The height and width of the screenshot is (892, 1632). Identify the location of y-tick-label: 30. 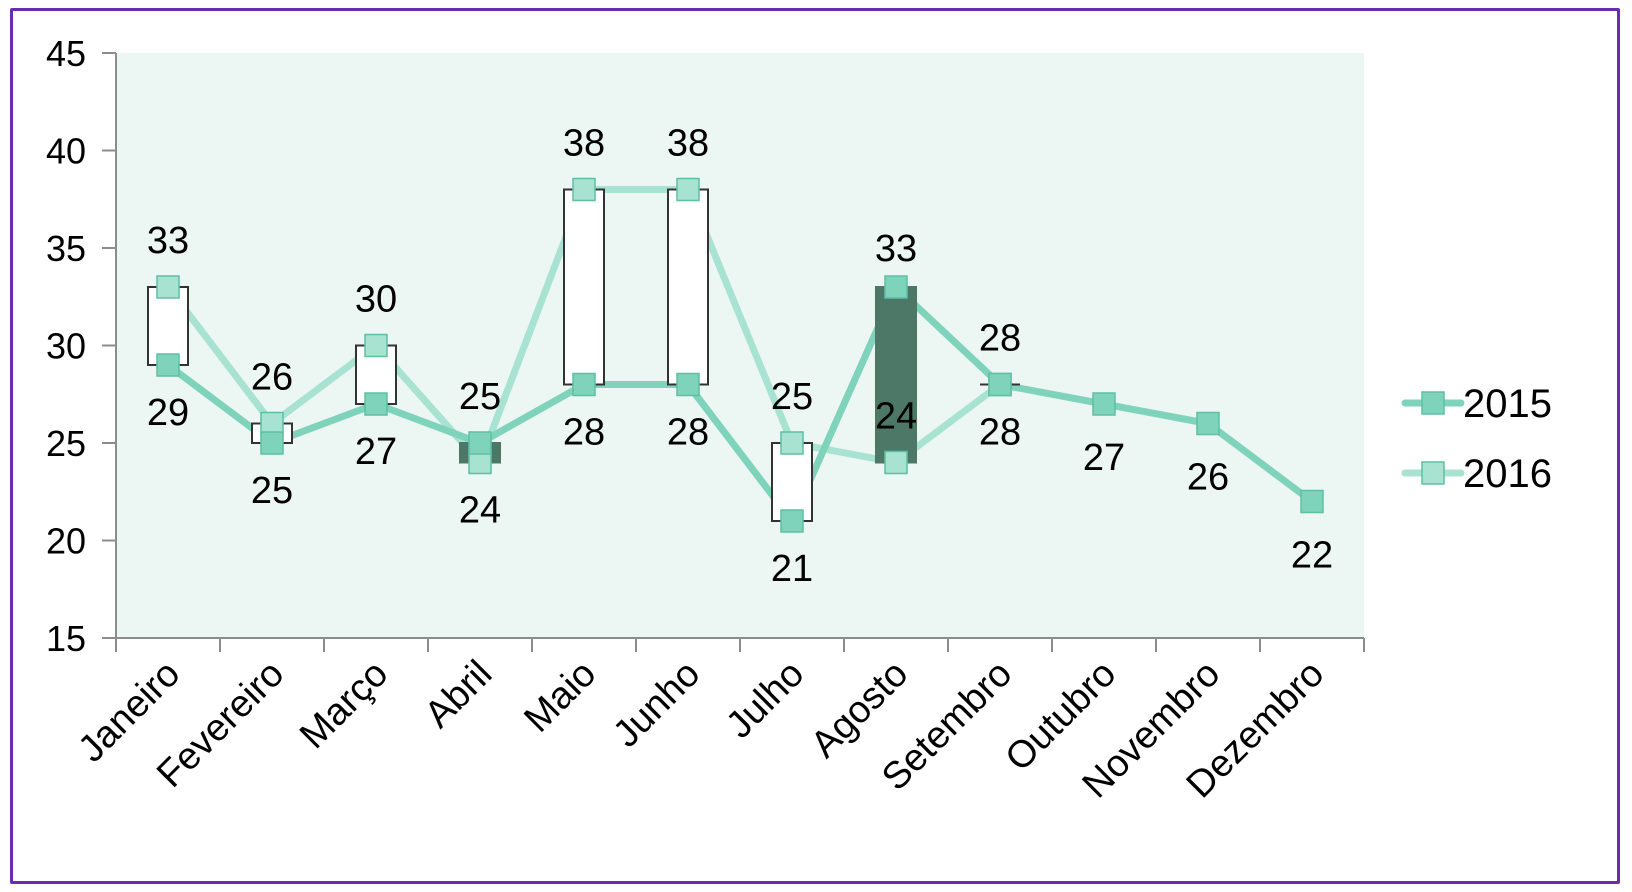
(66, 346).